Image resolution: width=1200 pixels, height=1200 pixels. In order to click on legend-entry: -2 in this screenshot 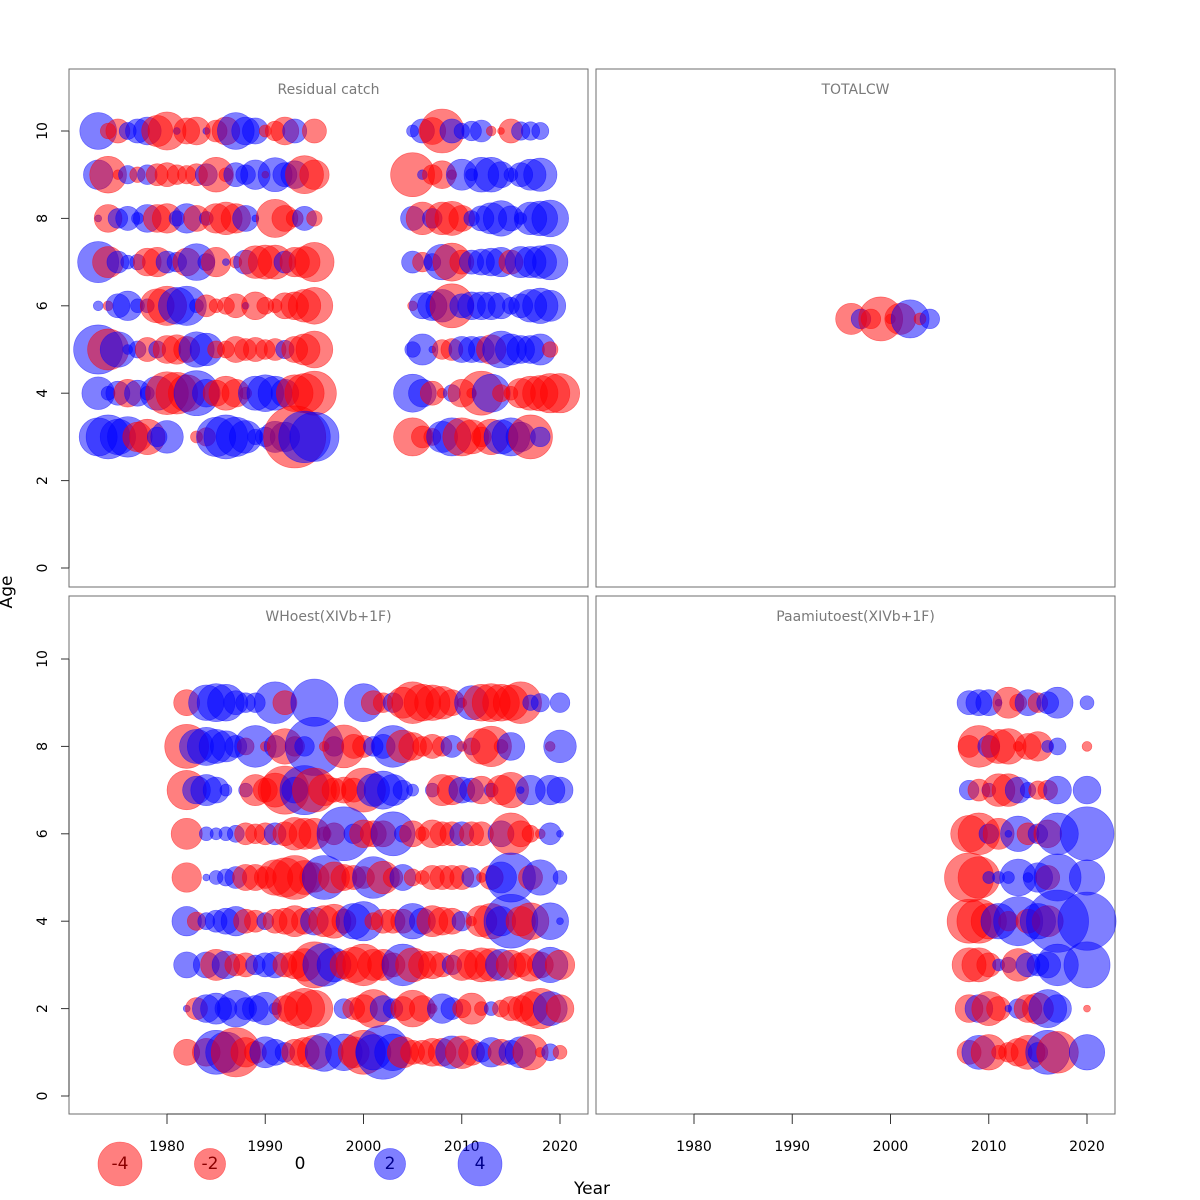, I will do `click(210, 1164)`.